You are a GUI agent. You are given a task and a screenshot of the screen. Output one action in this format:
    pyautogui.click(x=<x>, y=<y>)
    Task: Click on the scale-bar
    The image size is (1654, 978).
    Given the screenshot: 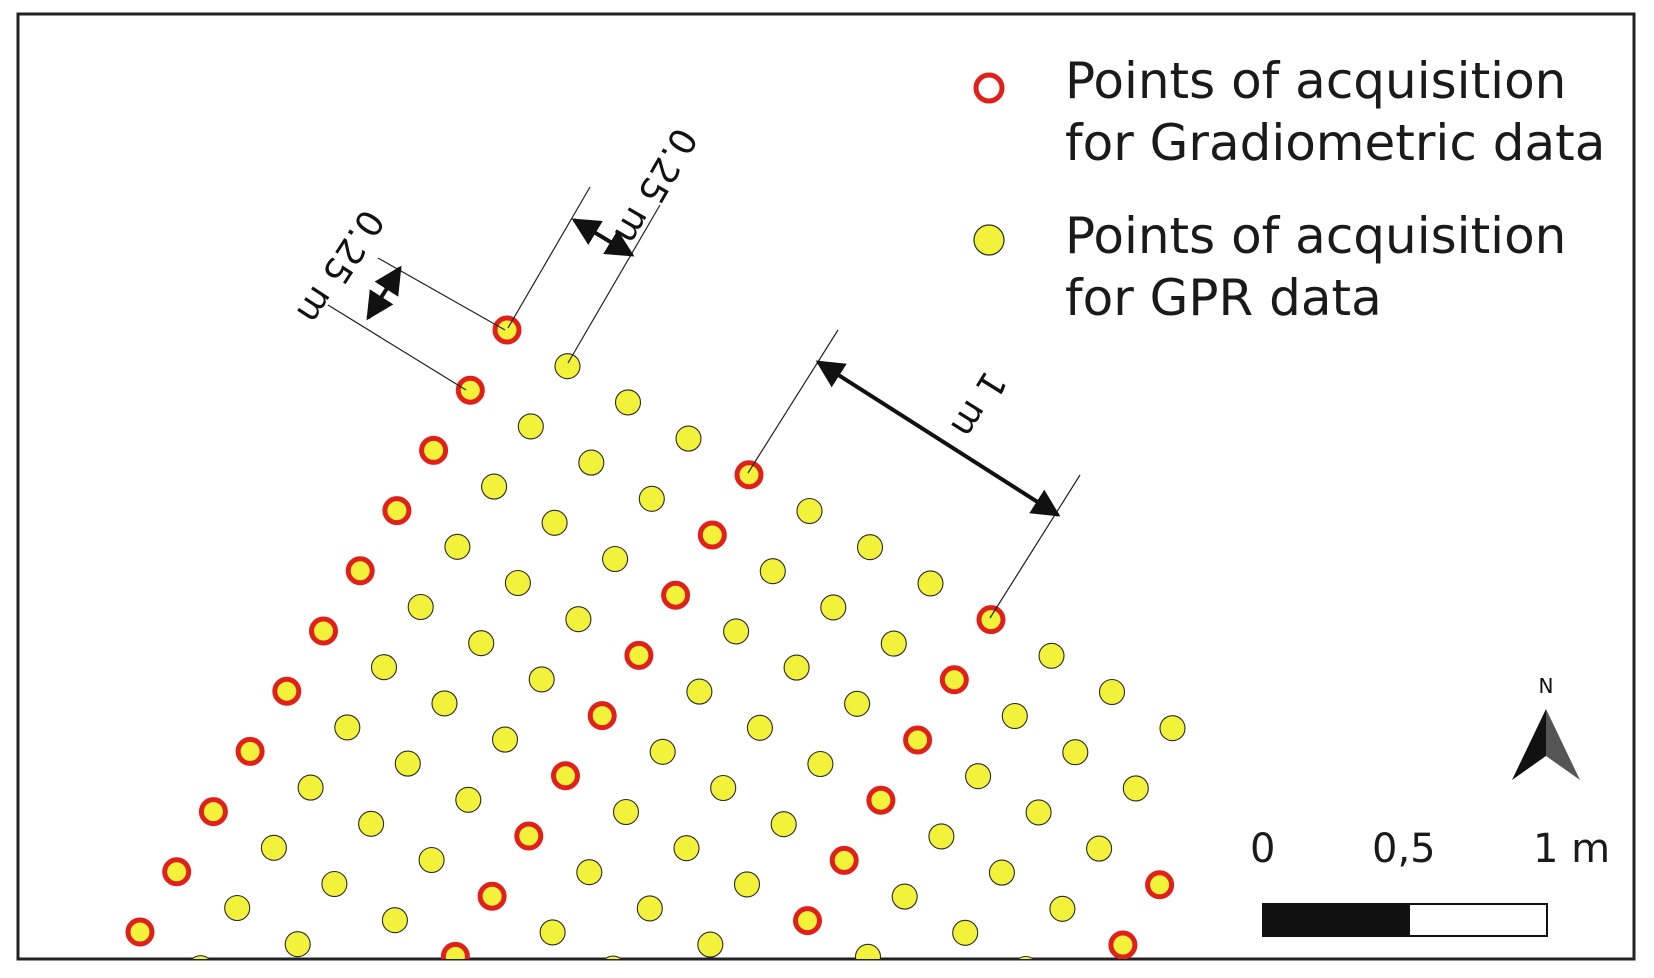 What is the action you would take?
    pyautogui.click(x=1405, y=920)
    